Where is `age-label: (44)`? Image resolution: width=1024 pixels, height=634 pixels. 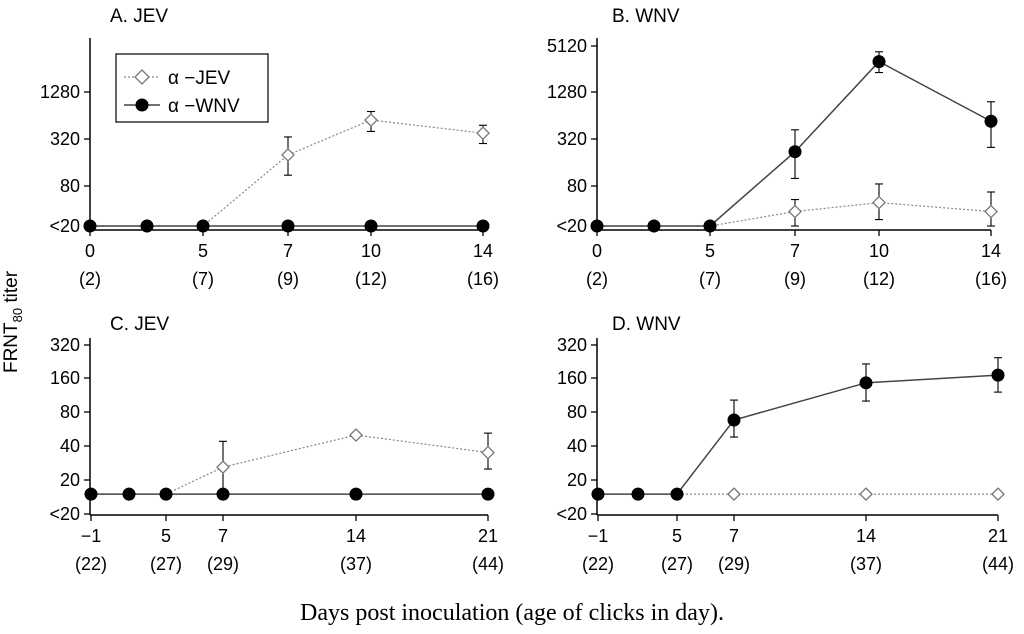
age-label: (44) is located at coordinates (998, 564).